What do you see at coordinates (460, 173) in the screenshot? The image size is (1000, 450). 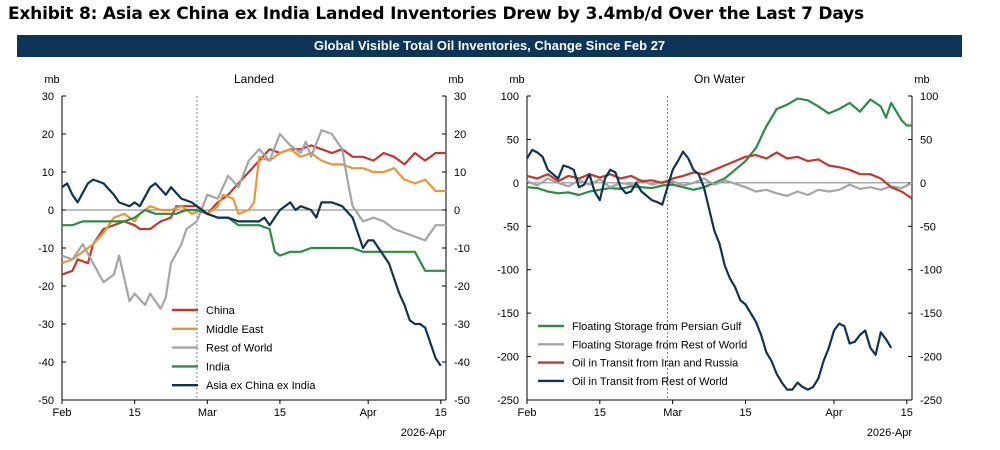 I see `chart1-y-tick-label-right: 10` at bounding box center [460, 173].